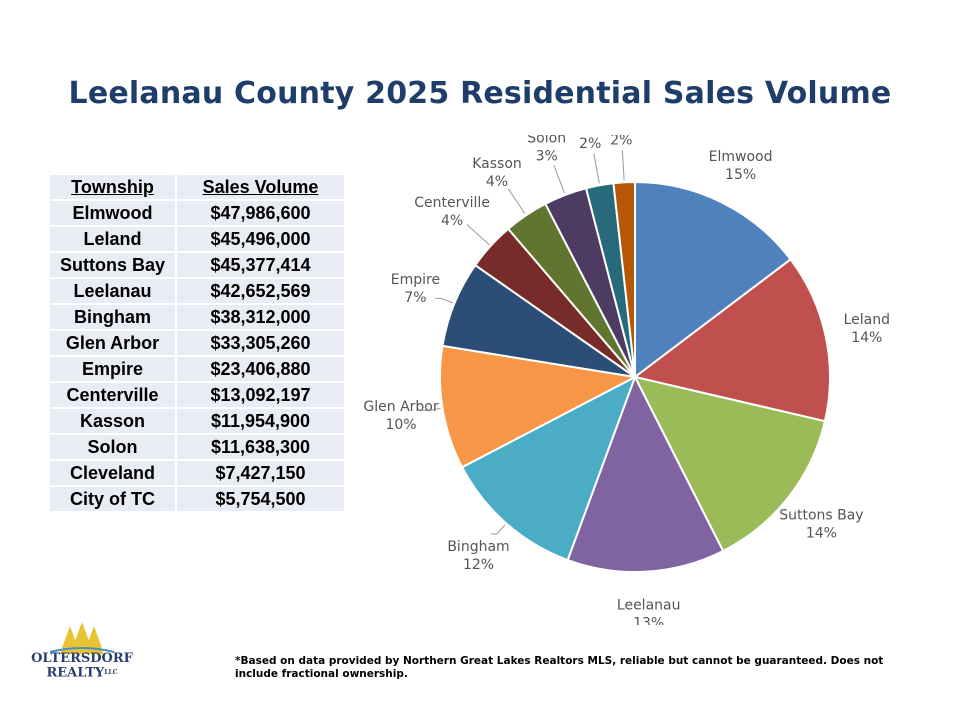 The width and height of the screenshot is (960, 720). What do you see at coordinates (112, 447) in the screenshot?
I see `township-cell: Solon` at bounding box center [112, 447].